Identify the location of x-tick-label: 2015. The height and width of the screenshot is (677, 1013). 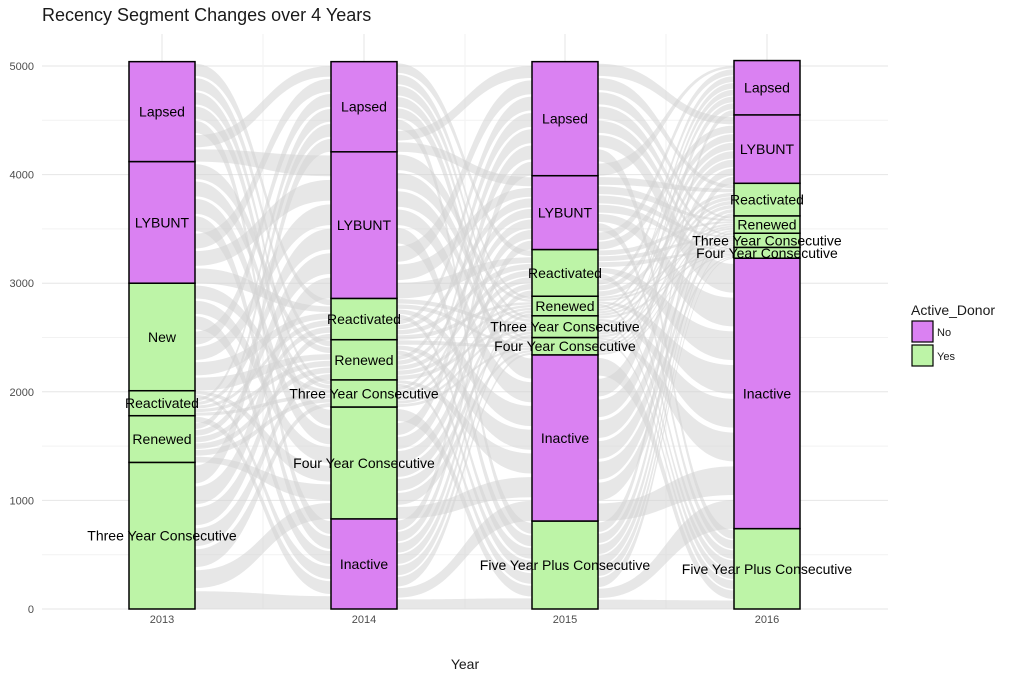
(565, 620).